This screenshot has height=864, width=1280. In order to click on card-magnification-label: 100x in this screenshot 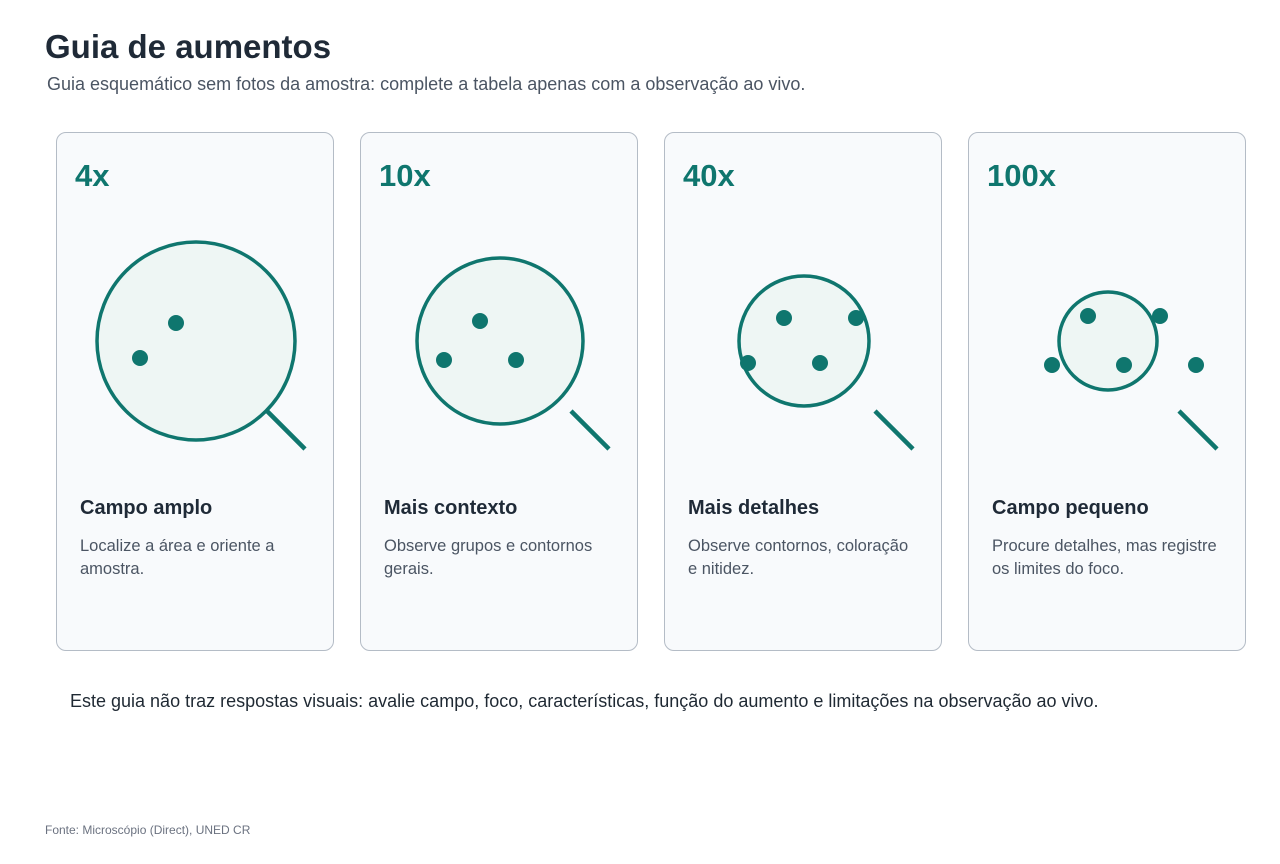, I will do `click(1021, 175)`.